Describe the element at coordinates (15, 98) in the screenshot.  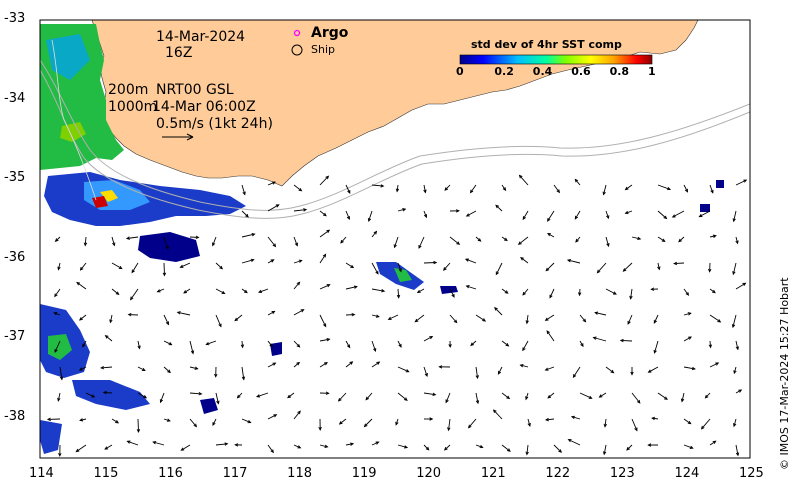
I see `lat-tick-label: -34` at that location.